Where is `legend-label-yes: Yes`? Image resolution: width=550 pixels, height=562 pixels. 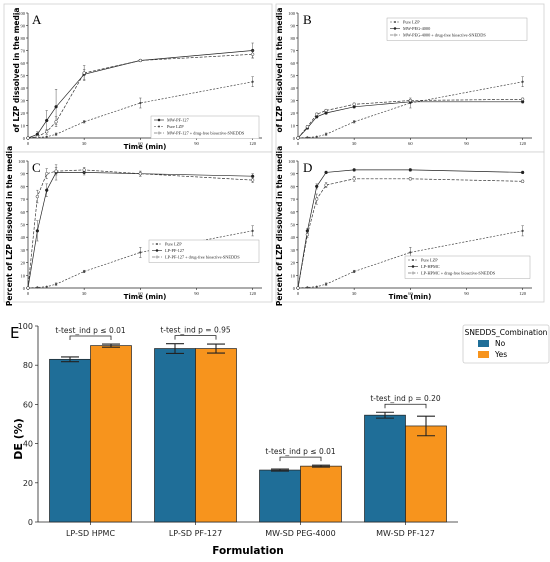 legend-label-yes: Yes is located at coordinates (500, 354).